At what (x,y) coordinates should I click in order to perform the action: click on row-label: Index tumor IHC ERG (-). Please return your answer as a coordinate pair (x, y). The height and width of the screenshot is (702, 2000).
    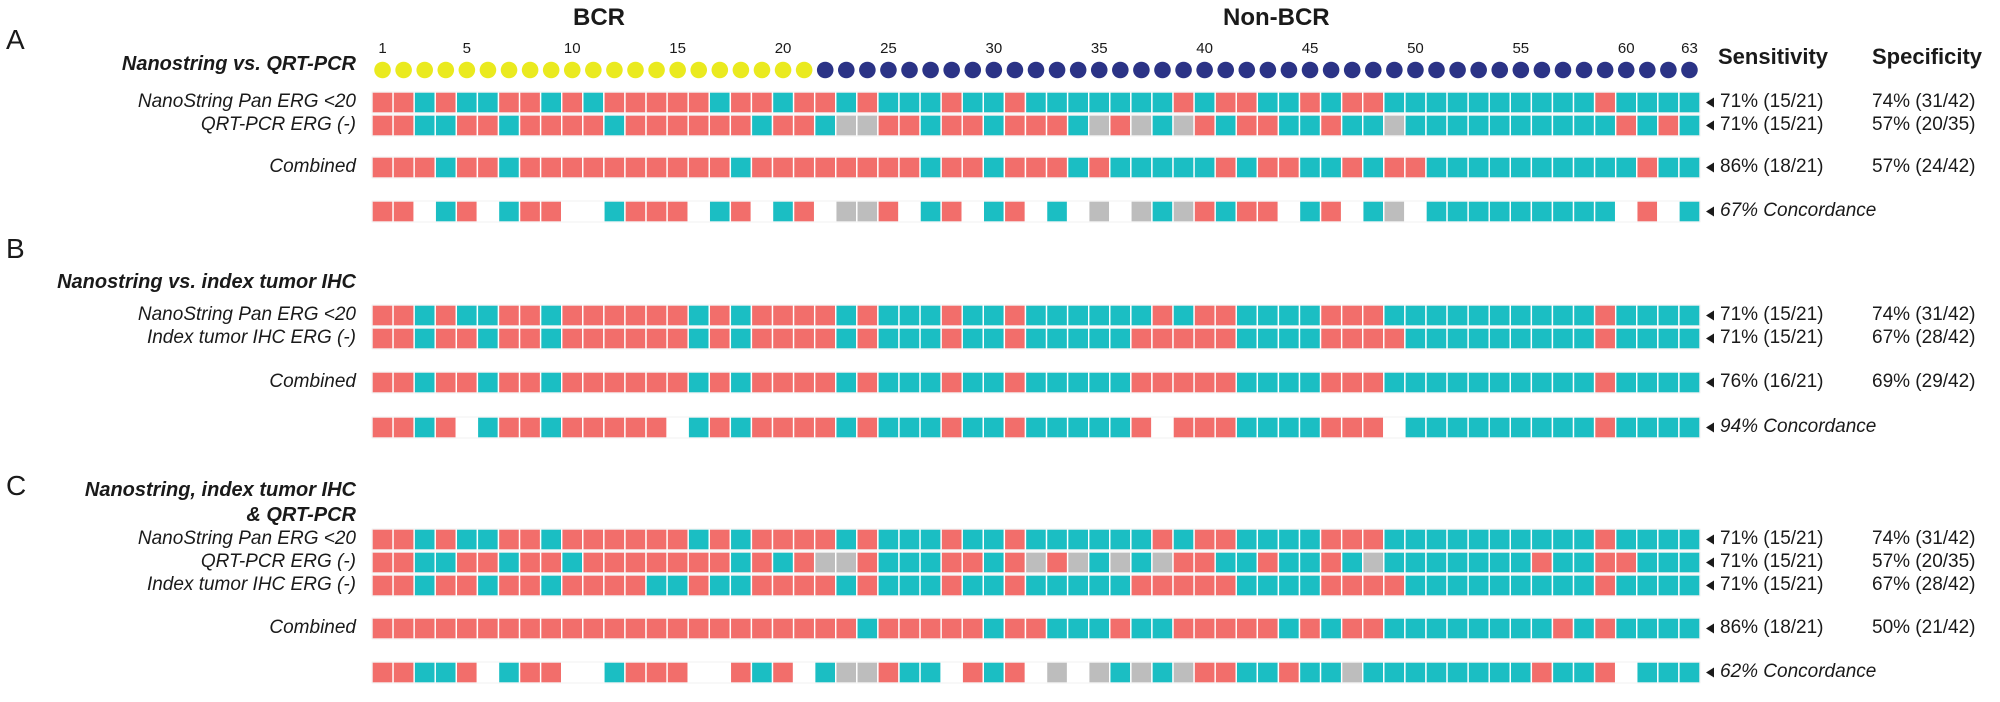
    Looking at the image, I should click on (251, 337).